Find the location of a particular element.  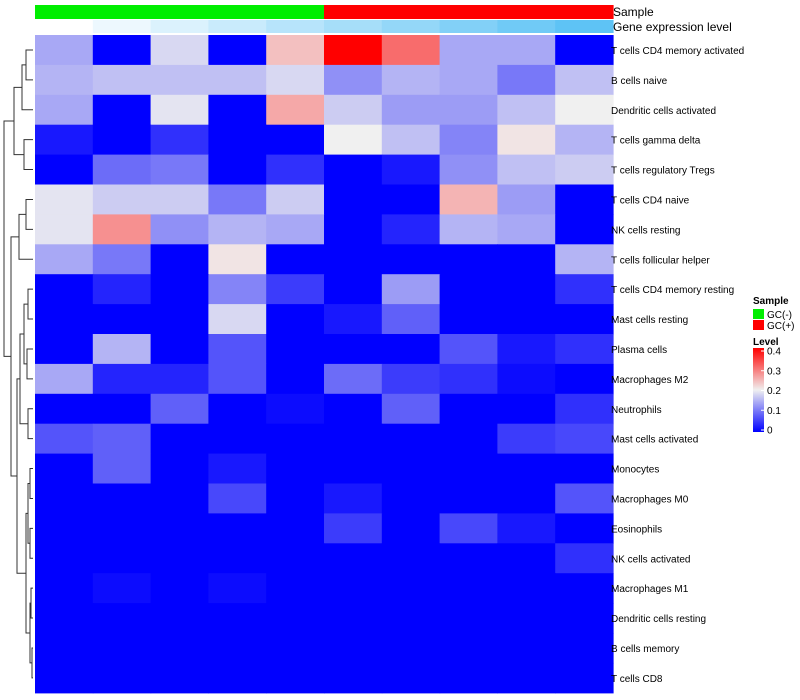

row-label: T cells CD8 is located at coordinates (637, 679).